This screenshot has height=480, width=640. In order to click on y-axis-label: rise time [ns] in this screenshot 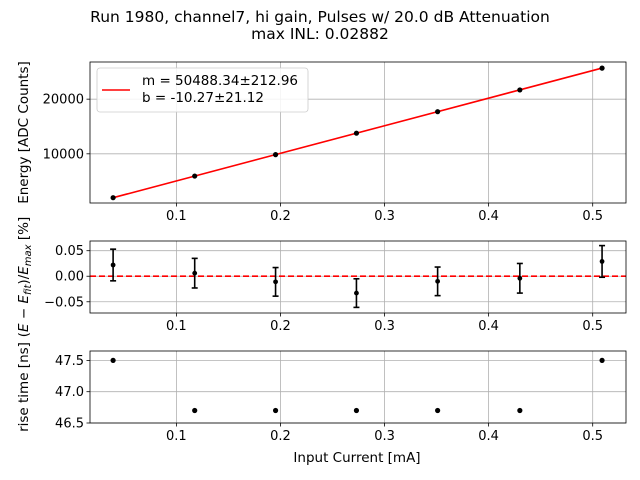, I will do `click(24, 387)`.